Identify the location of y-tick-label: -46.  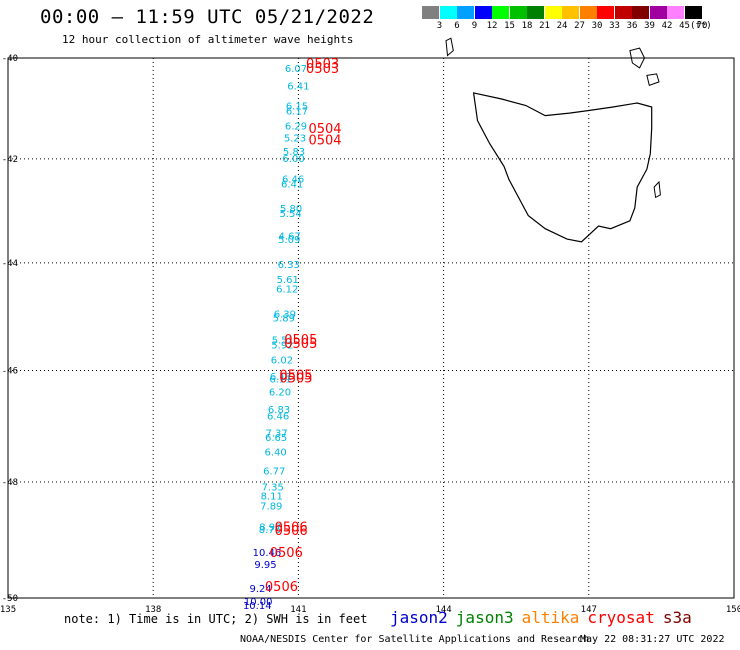
(10, 371).